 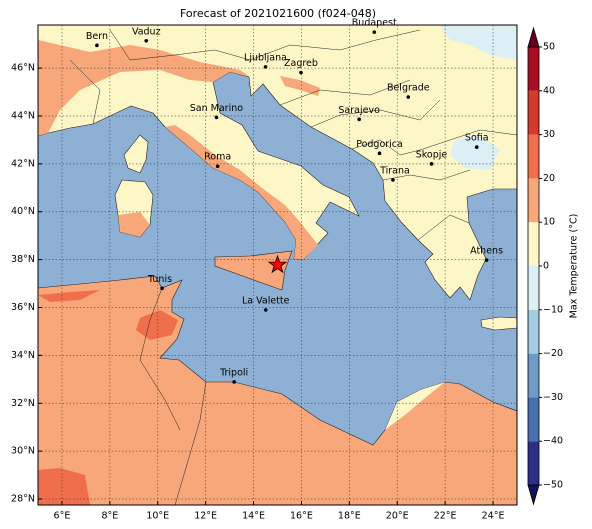 What do you see at coordinates (23, 259) in the screenshot?
I see `y-tick-label: 38°N` at bounding box center [23, 259].